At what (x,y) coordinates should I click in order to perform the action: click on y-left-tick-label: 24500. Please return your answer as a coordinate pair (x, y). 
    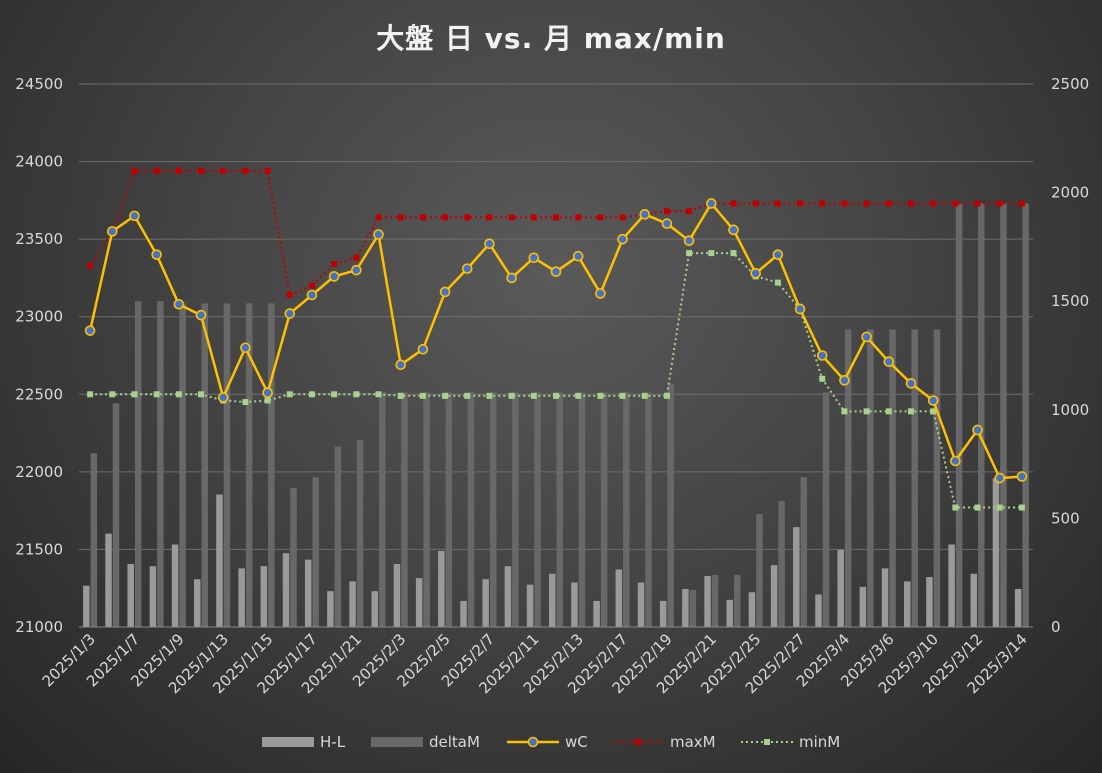
    Looking at the image, I should click on (39, 84).